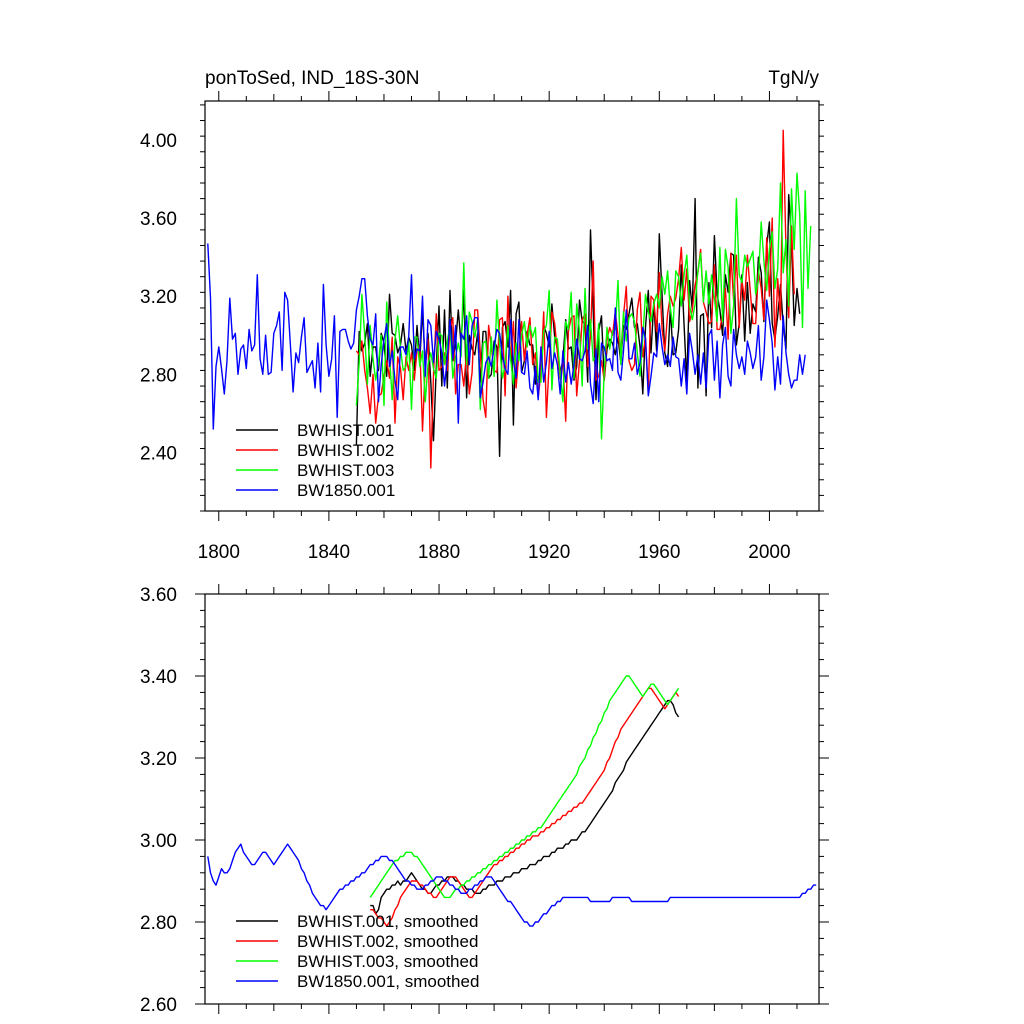 The image size is (1024, 1024). I want to click on y-tick-label: 2.60, so click(158, 1005).